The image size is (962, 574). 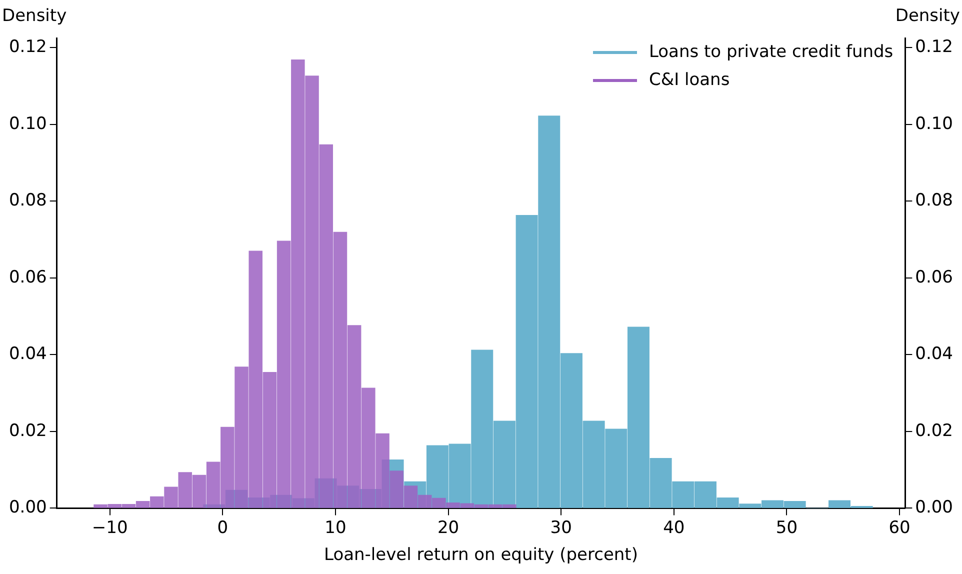 I want to click on y-tick-label: 0.04, so click(x=27, y=354).